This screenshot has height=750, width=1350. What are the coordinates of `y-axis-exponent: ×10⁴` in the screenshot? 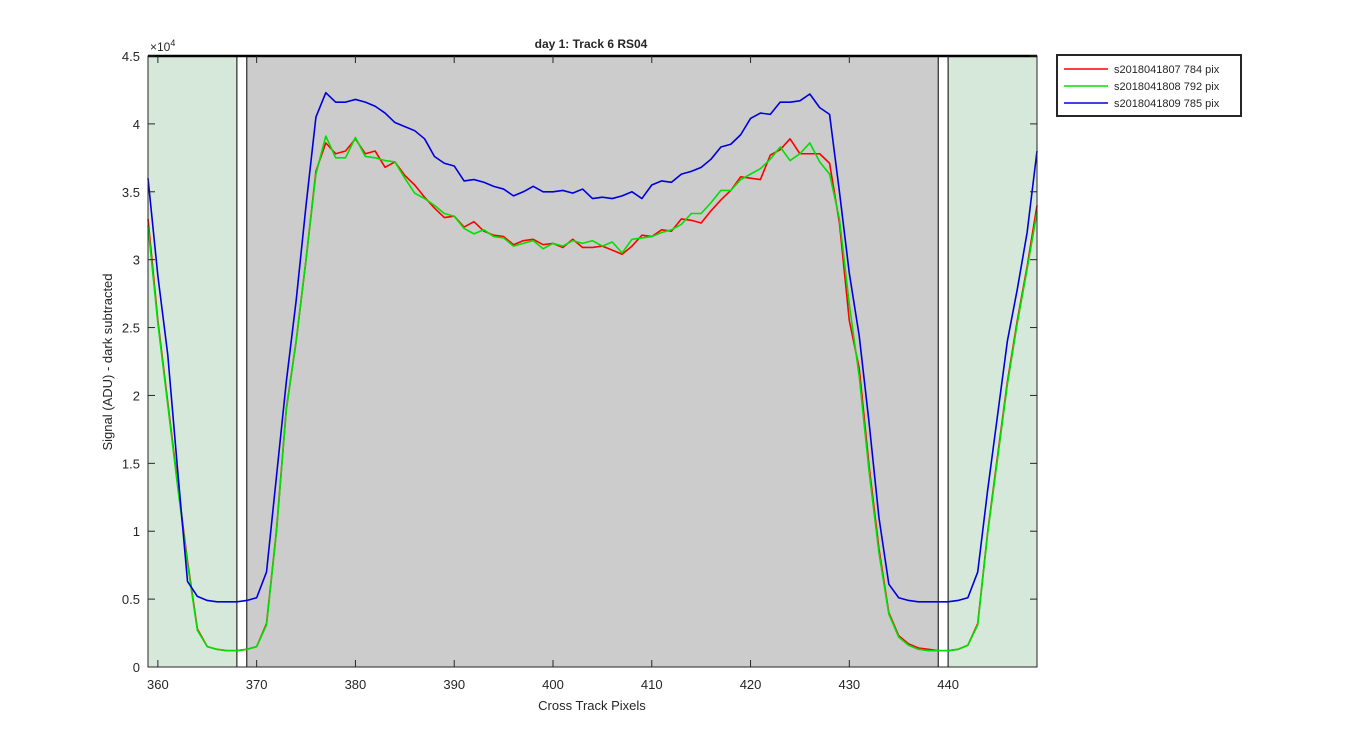 It's located at (162, 46).